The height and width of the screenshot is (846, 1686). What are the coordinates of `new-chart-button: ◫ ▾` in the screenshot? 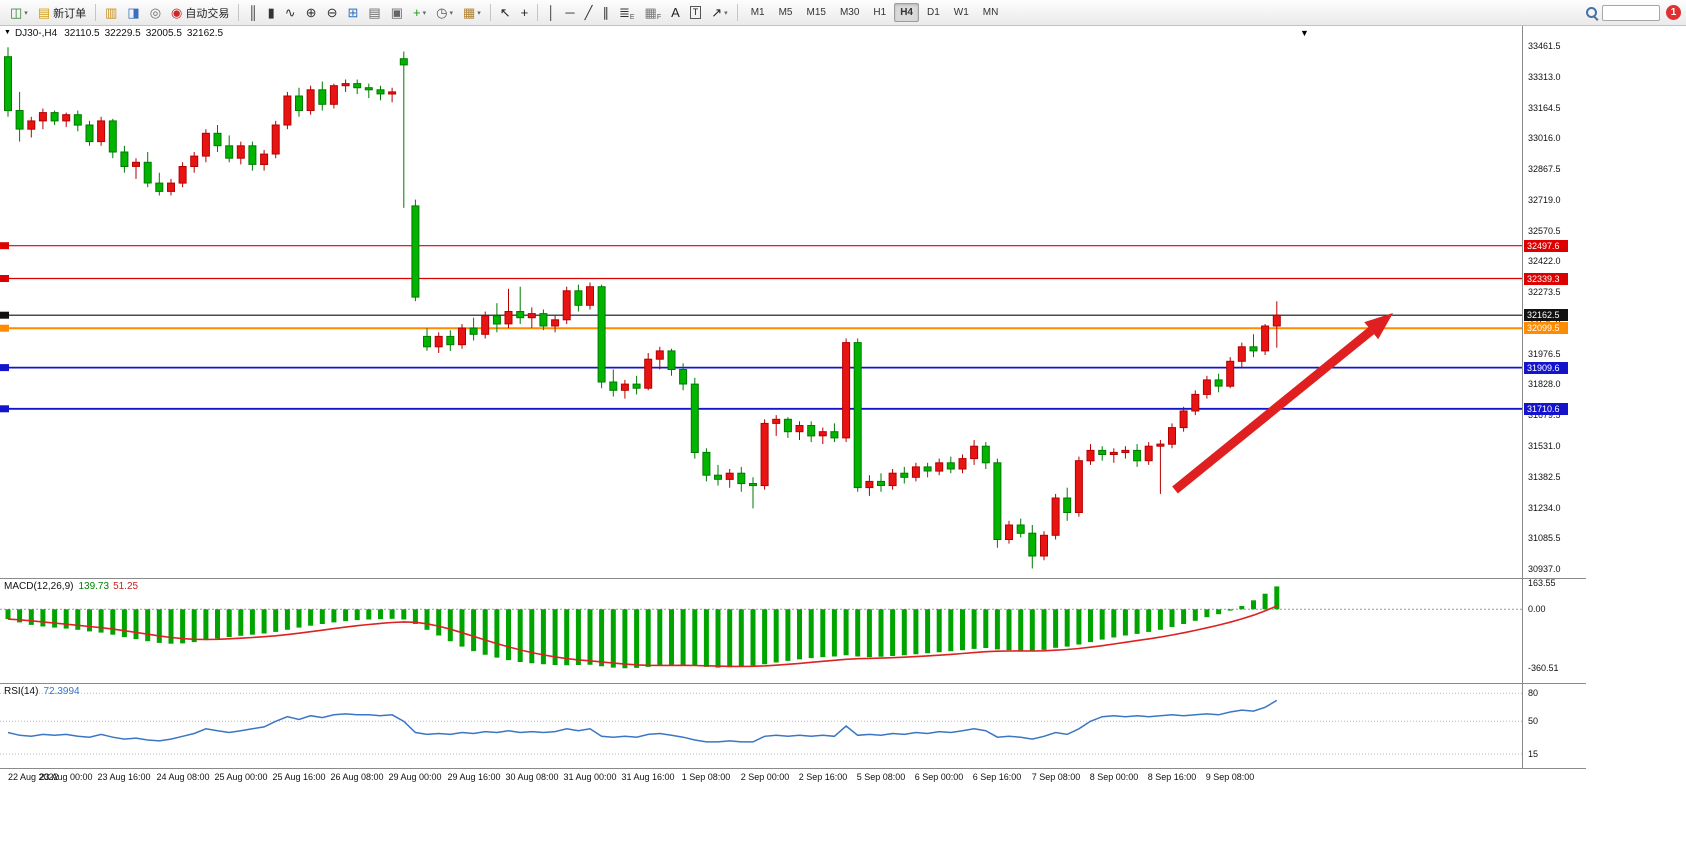 It's located at (19, 13).